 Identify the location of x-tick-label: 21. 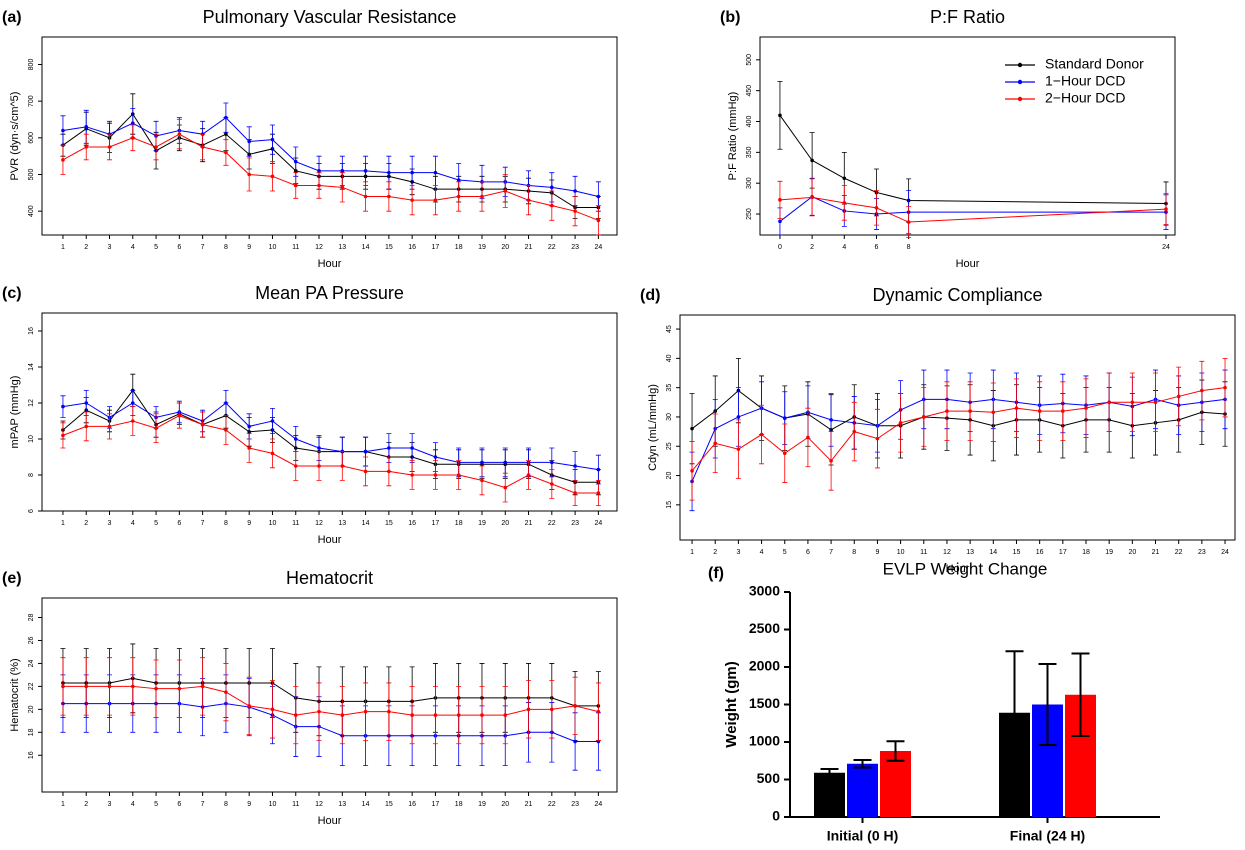
(529, 523).